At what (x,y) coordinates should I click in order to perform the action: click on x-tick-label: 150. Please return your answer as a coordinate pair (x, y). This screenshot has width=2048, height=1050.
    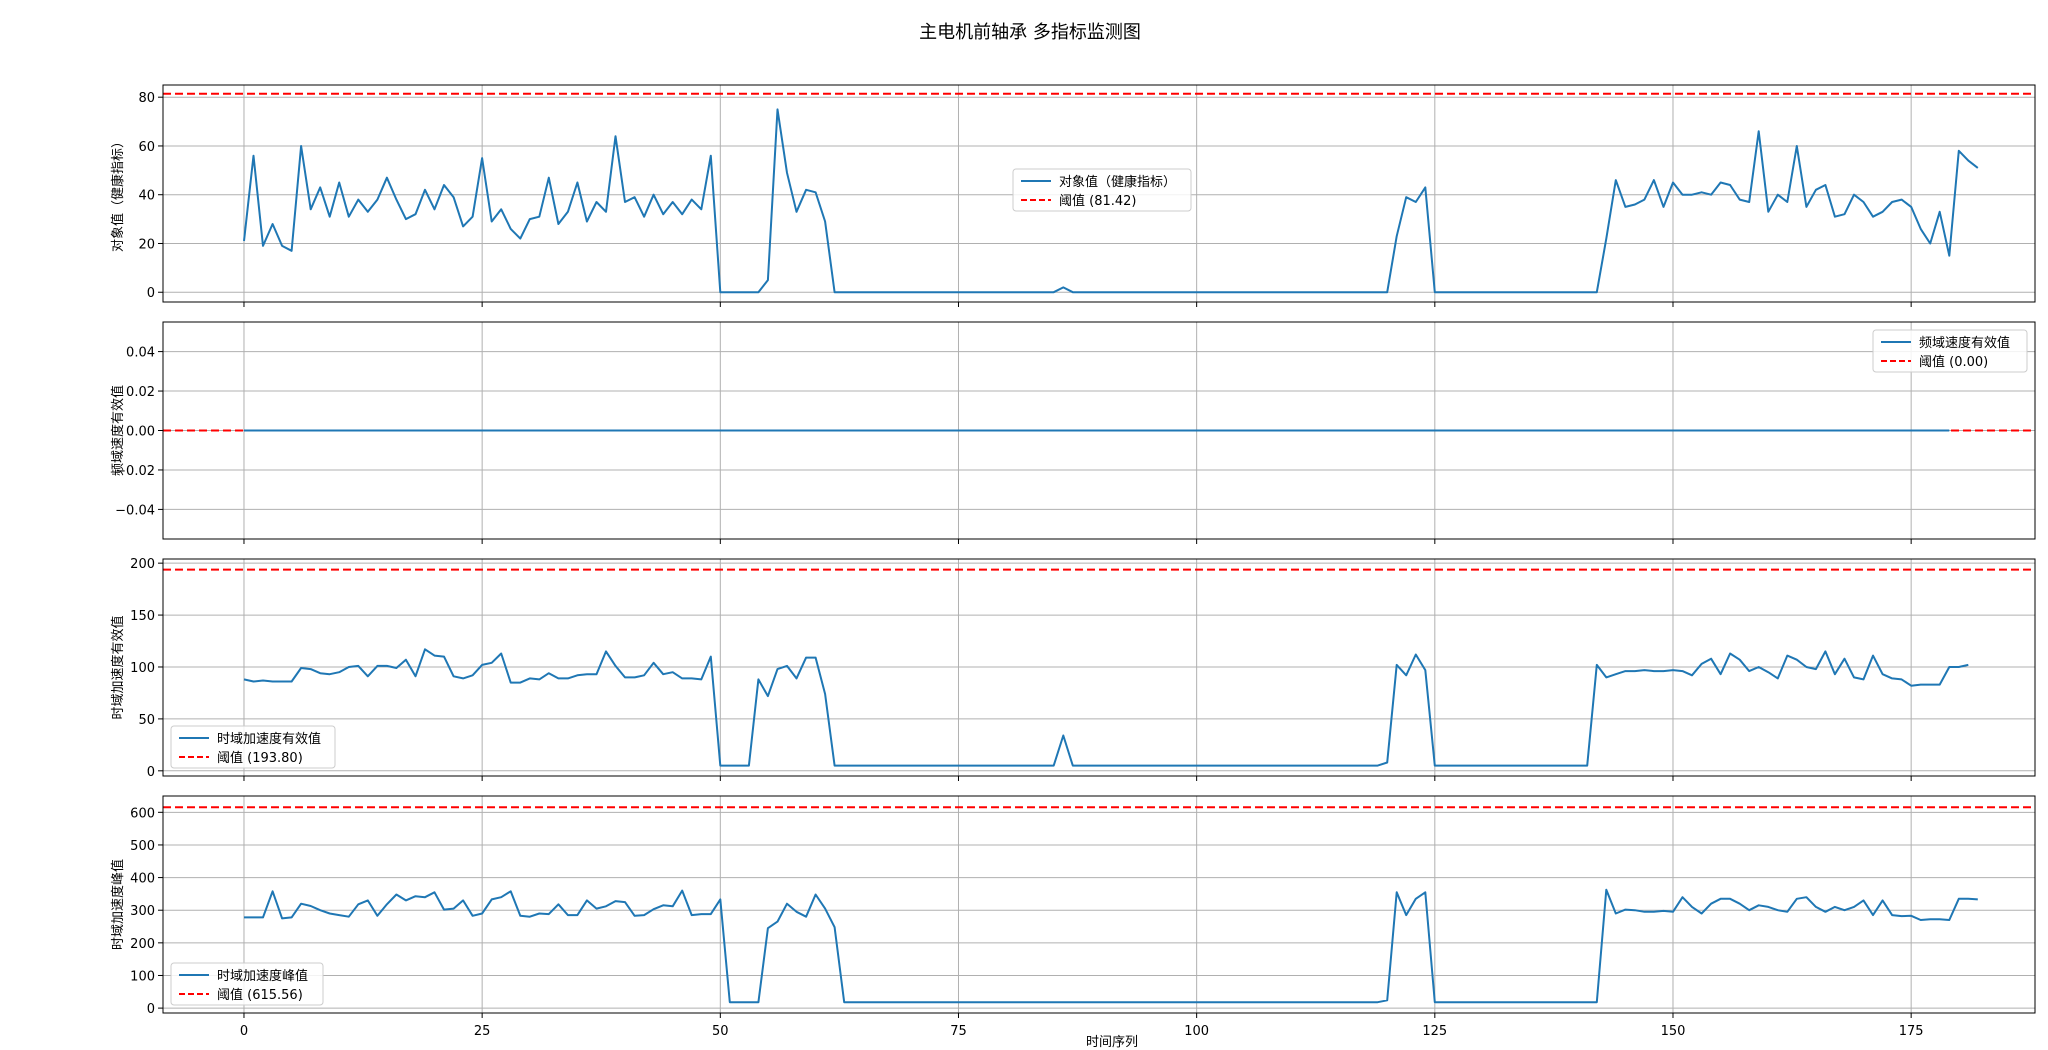
    Looking at the image, I should click on (1673, 1031).